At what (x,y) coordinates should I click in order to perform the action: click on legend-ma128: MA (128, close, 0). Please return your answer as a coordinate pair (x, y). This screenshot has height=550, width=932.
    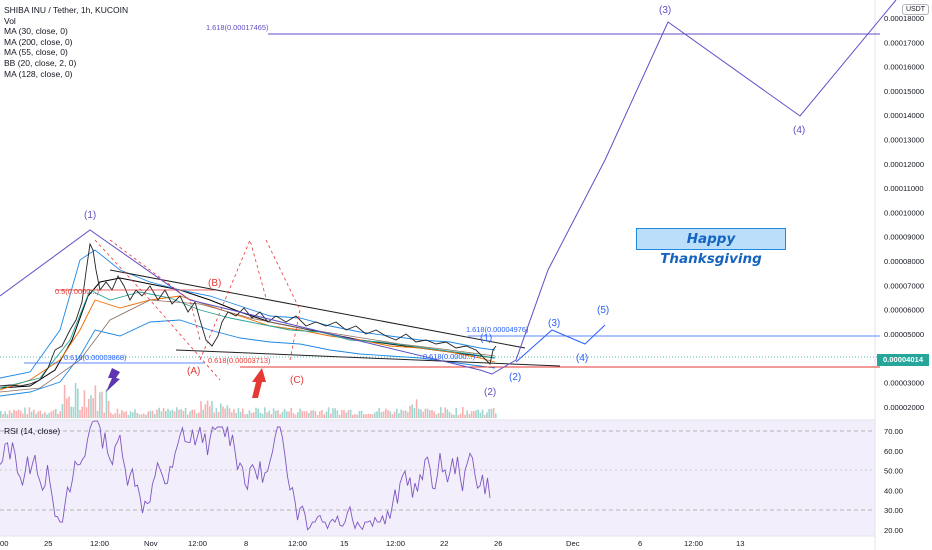
    Looking at the image, I should click on (38, 73).